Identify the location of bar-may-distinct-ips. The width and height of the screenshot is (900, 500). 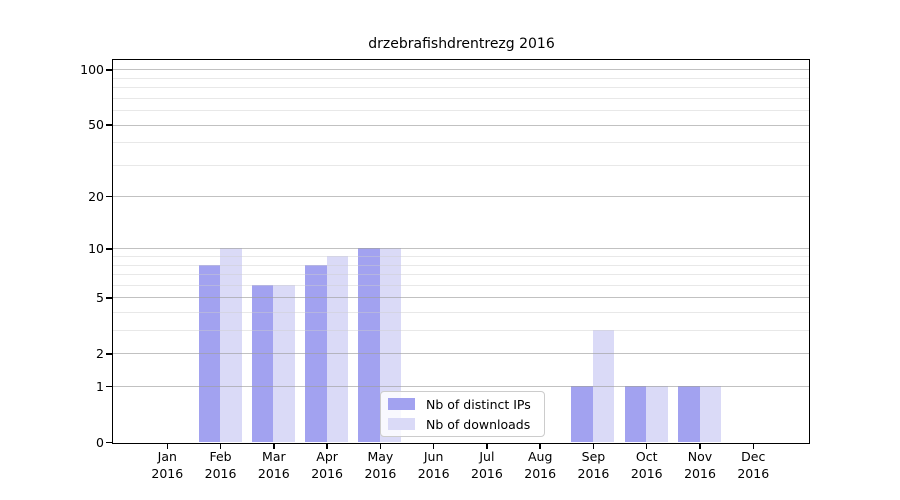
(369, 345).